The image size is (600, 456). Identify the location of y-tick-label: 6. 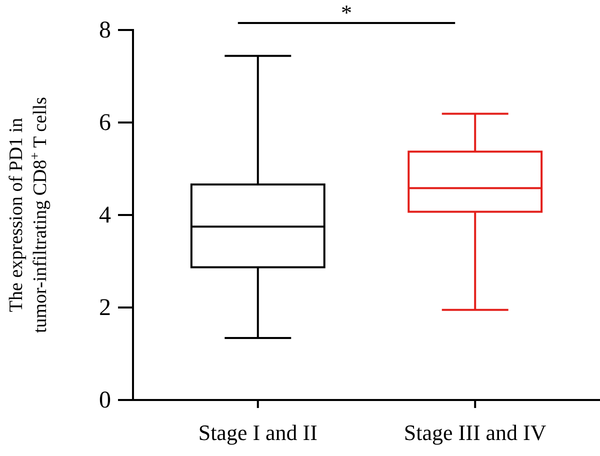
(105, 123).